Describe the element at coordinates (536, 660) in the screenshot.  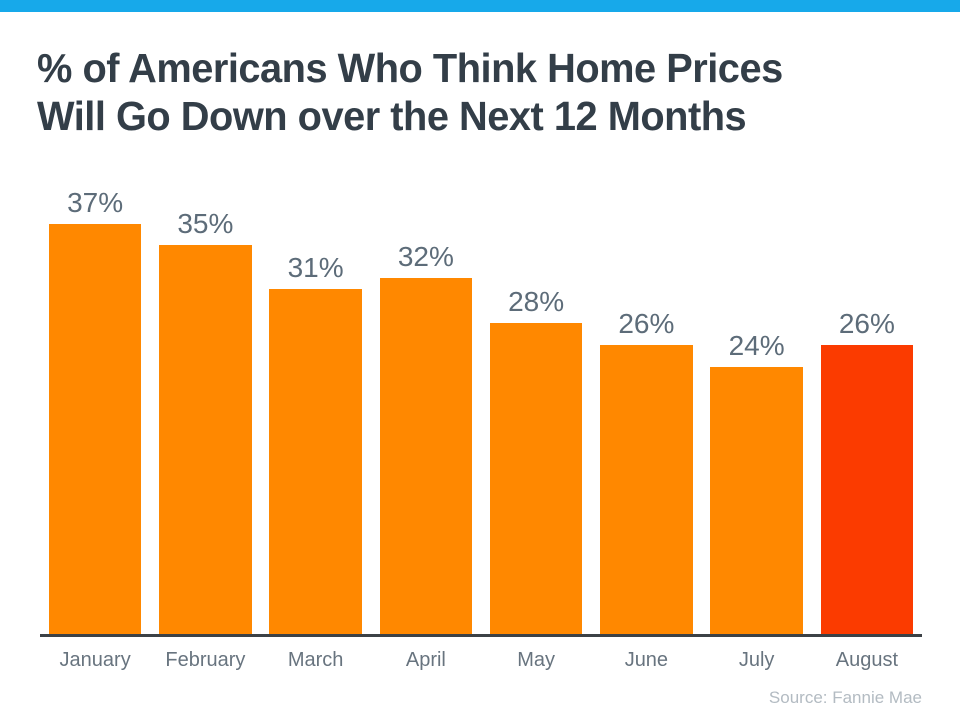
I see `x-axis-label-may: May` at that location.